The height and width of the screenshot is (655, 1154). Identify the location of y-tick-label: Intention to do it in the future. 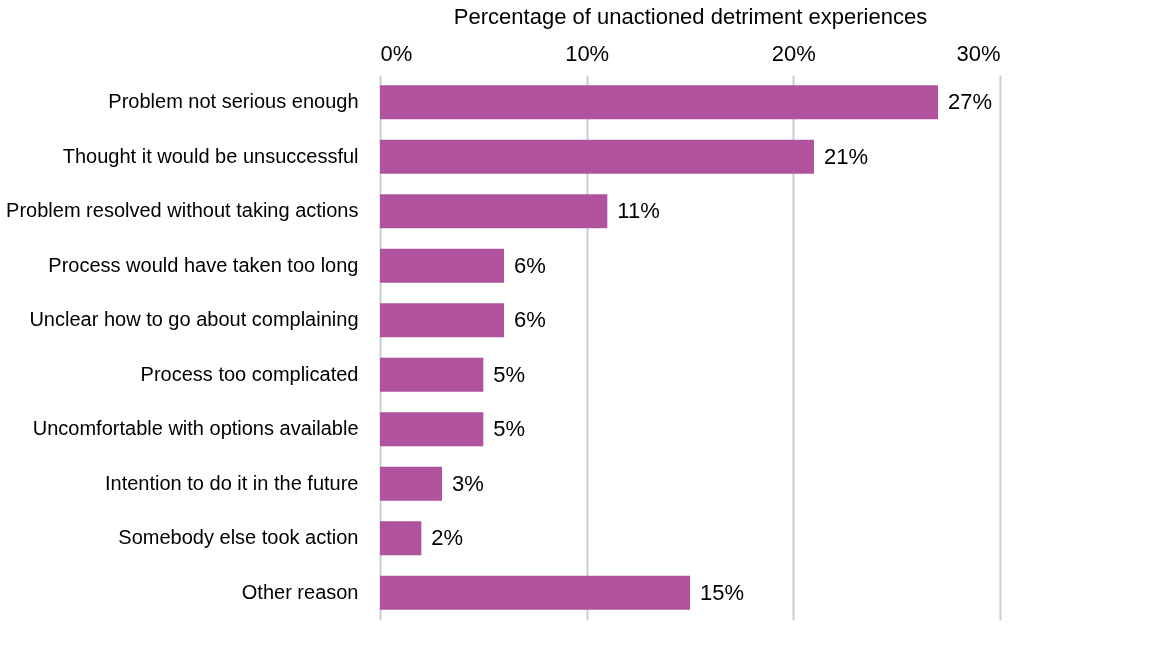
(231, 482).